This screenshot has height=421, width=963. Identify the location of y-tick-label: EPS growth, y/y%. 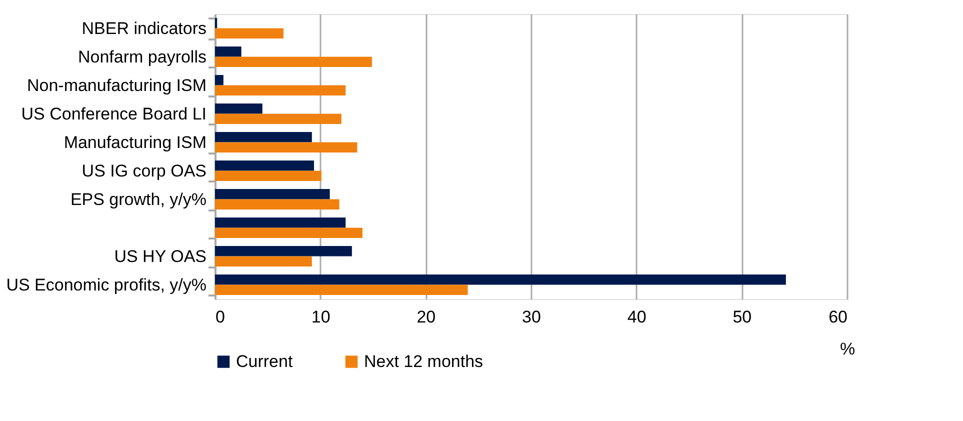
(138, 199).